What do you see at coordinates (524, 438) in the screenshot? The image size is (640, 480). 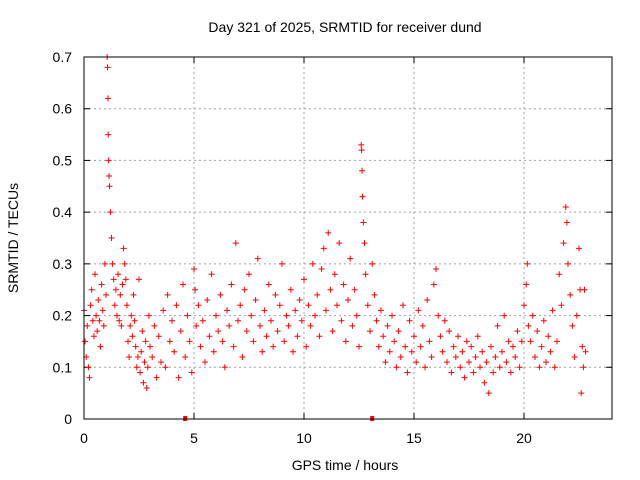 I see `x-tick-label: 20` at bounding box center [524, 438].